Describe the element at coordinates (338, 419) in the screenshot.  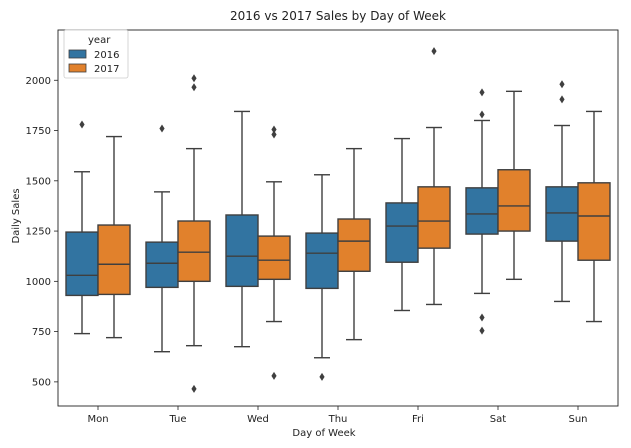
I see `x-tick-label: Thu` at that location.